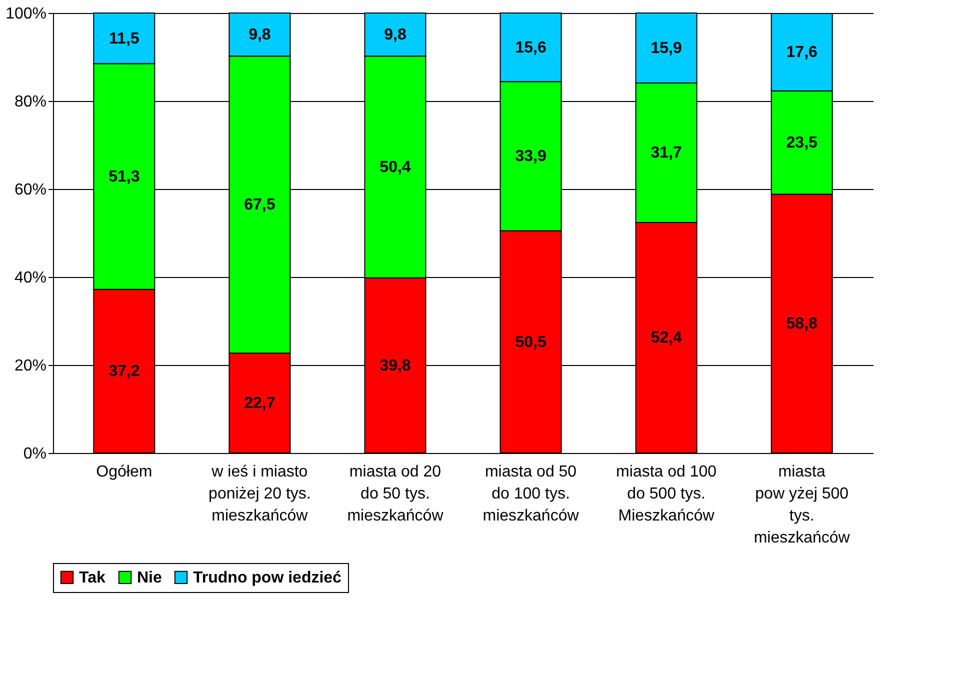 This screenshot has height=690, width=957. What do you see at coordinates (30, 366) in the screenshot?
I see `y-tick-label: 20%` at bounding box center [30, 366].